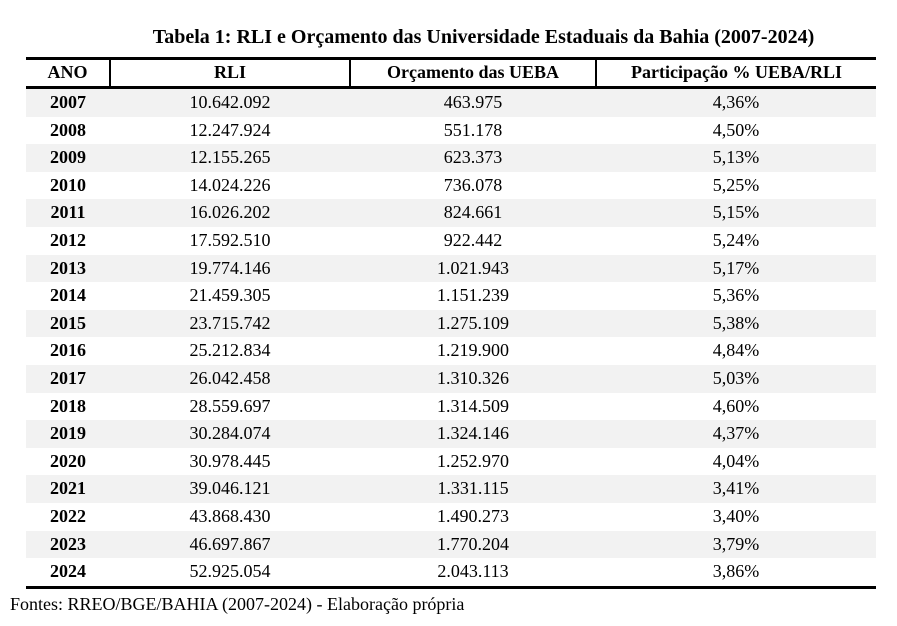 The image size is (897, 626). Describe the element at coordinates (230, 239) in the screenshot. I see `cell-rli: 17.592.510` at that location.